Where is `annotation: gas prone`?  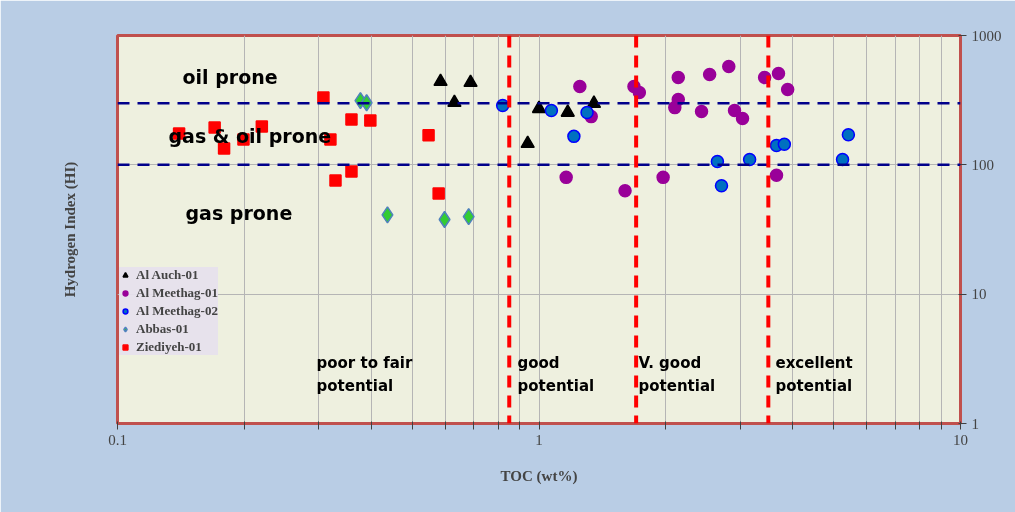
annotation: gas prone is located at coordinates (239, 212).